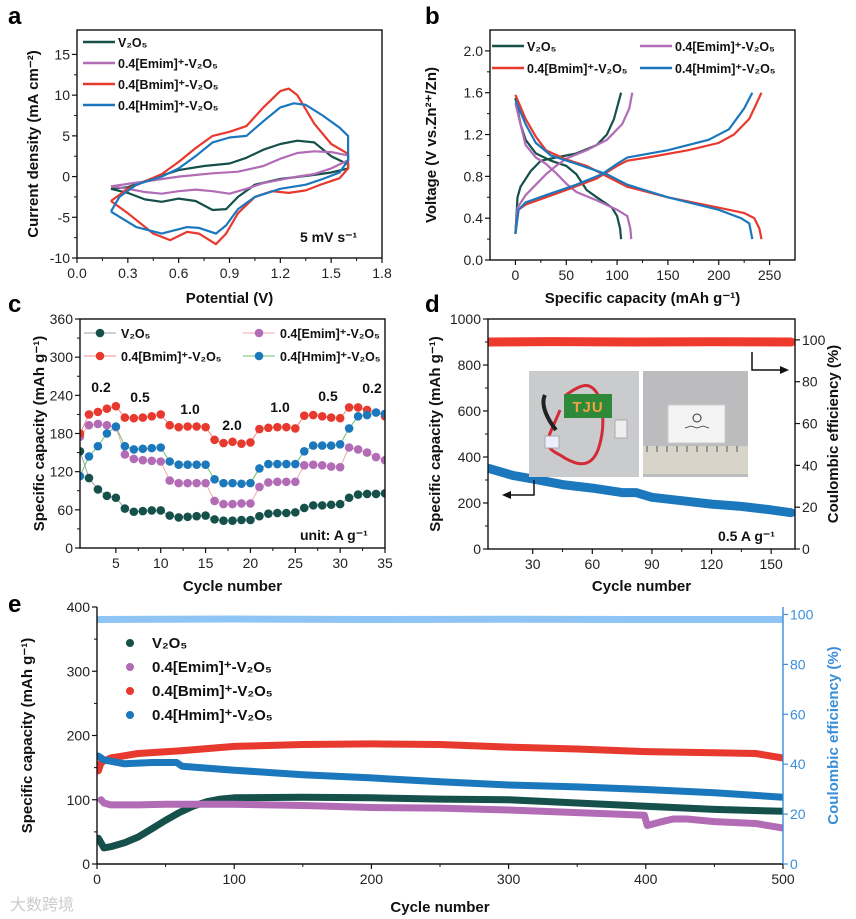 This screenshot has width=856, height=919. I want to click on y2-axis-label: Coulombic efficiency (%), so click(833, 735).